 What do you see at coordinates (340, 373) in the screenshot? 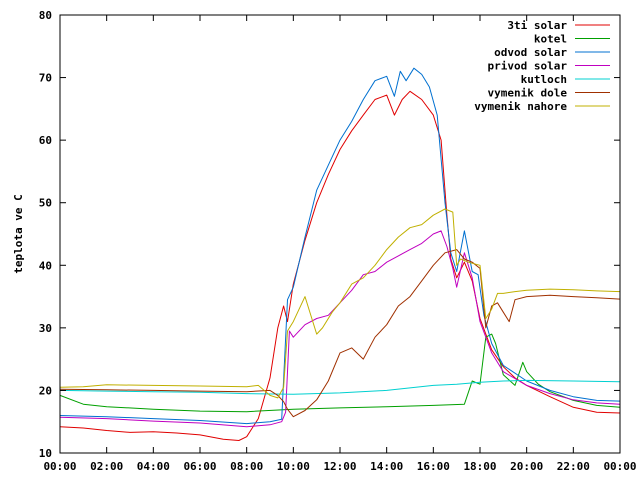
I see `series-line-kotel` at bounding box center [340, 373].